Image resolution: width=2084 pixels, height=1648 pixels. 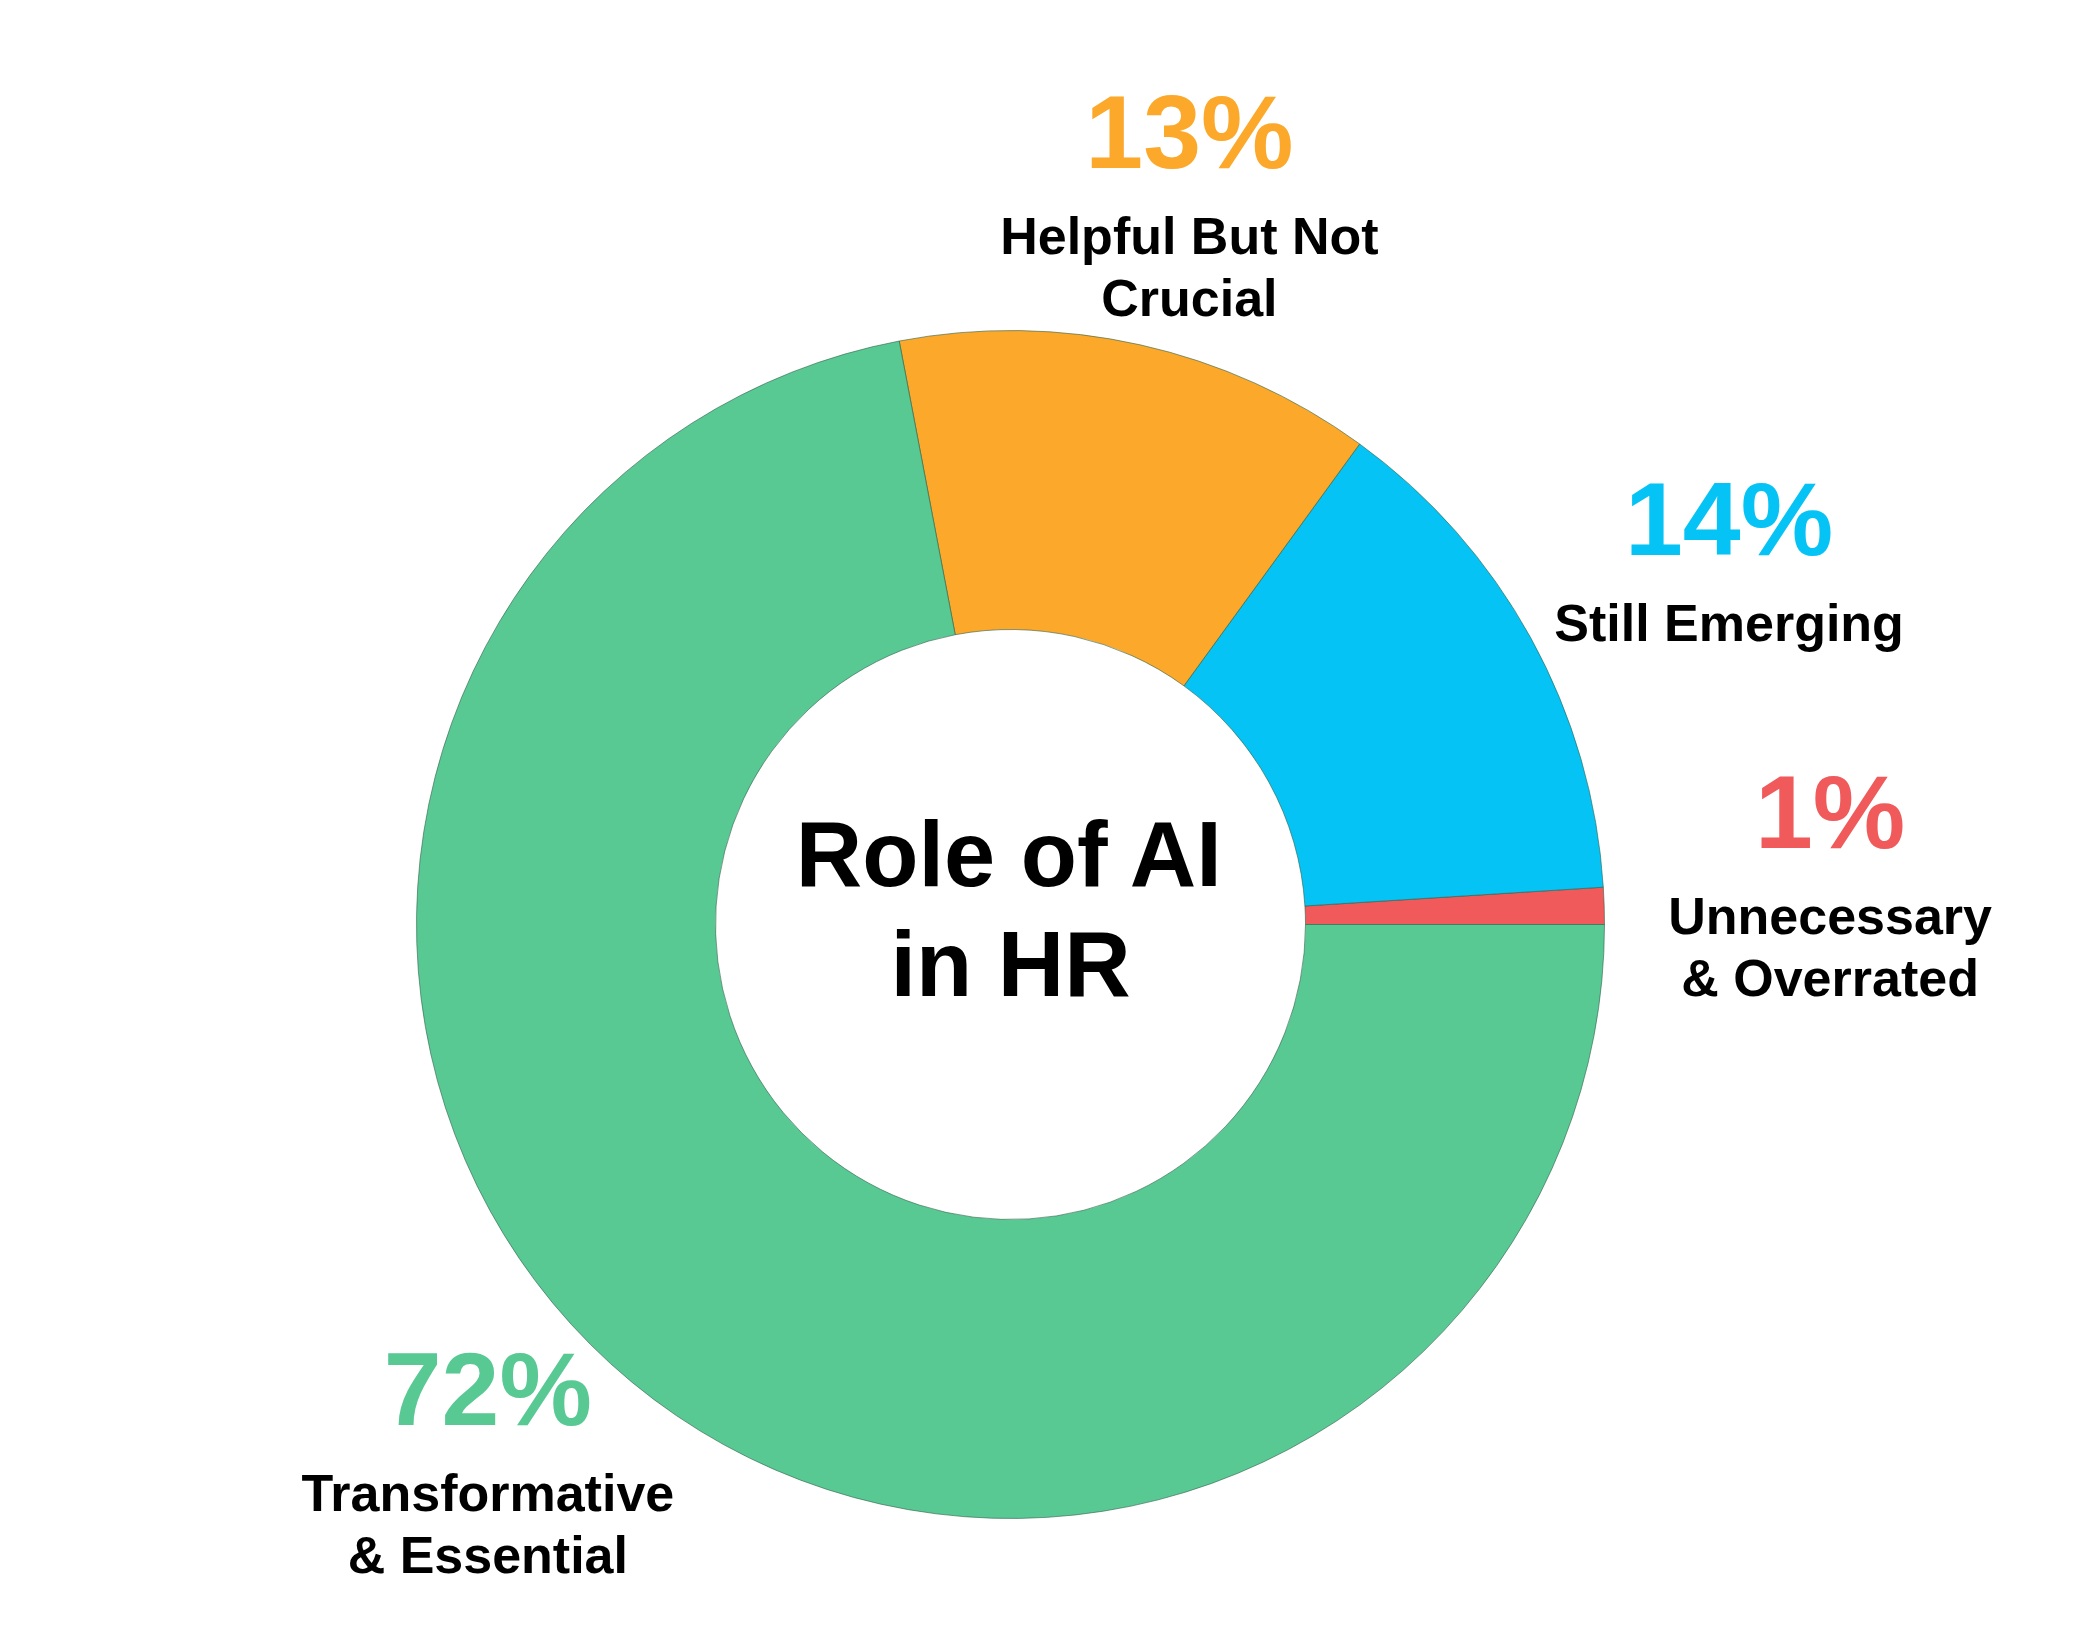 I want to click on slice-label: Transformative & Essential, so click(x=488, y=1524).